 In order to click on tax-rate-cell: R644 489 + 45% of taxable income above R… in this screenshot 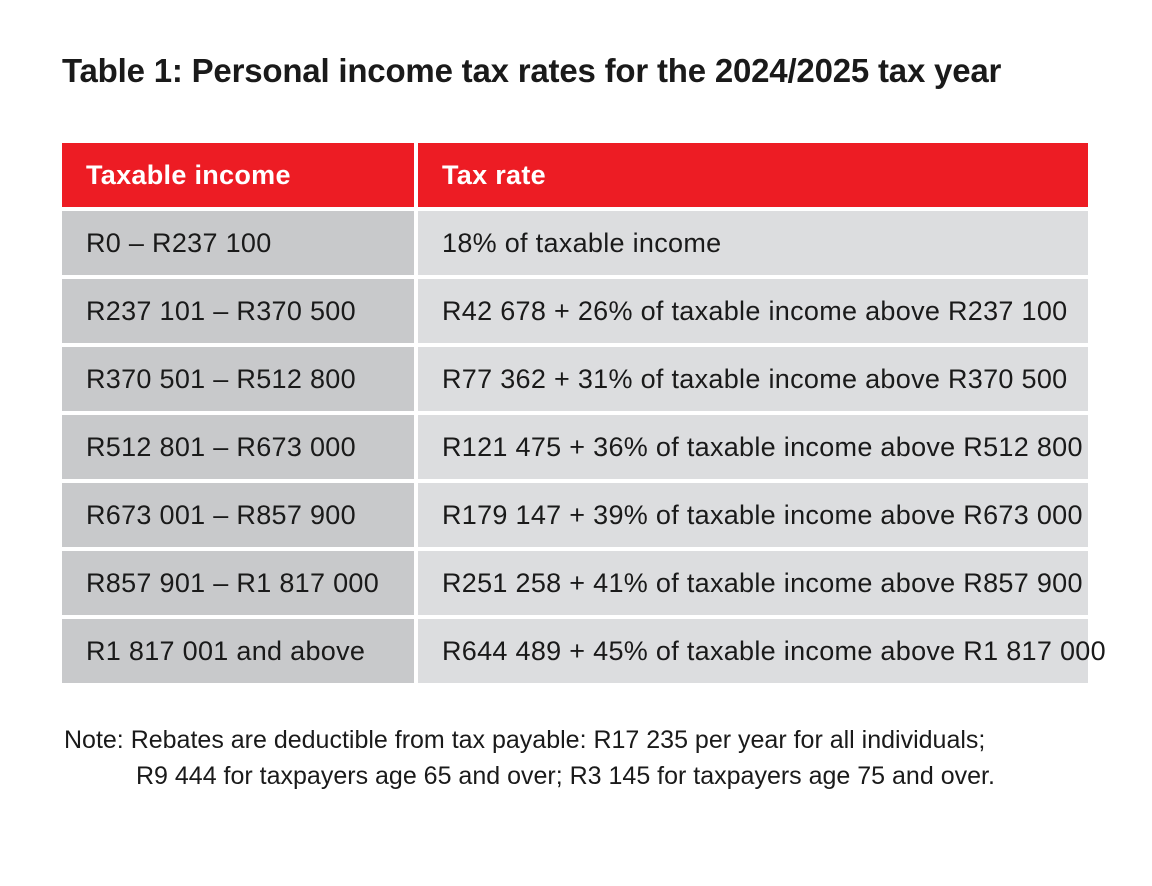, I will do `click(762, 651)`.